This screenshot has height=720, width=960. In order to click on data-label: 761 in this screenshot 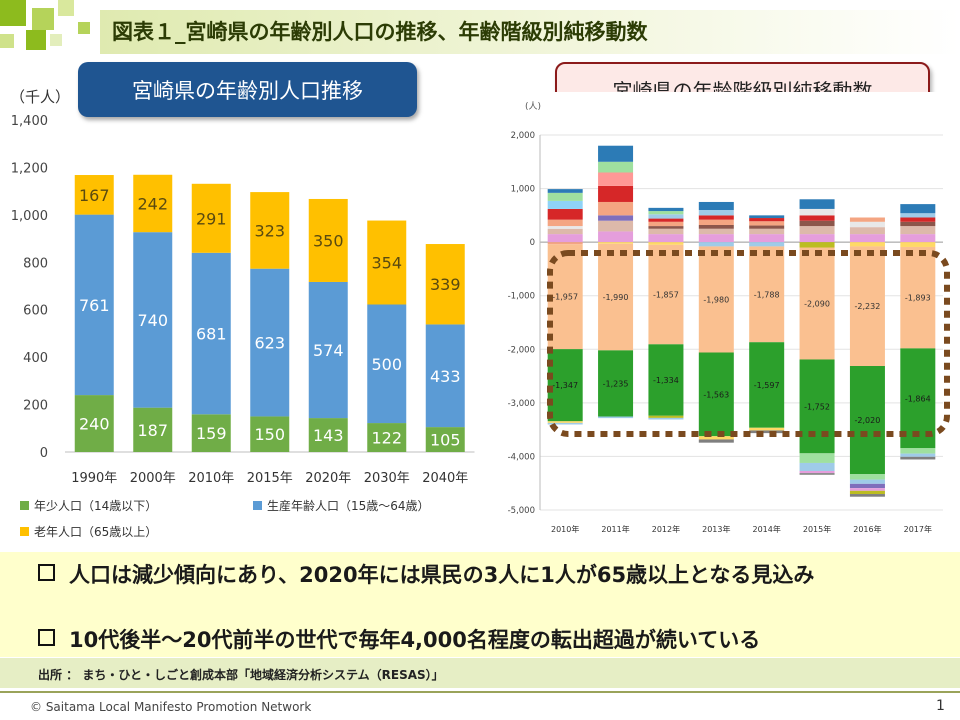, I will do `click(94, 305)`.